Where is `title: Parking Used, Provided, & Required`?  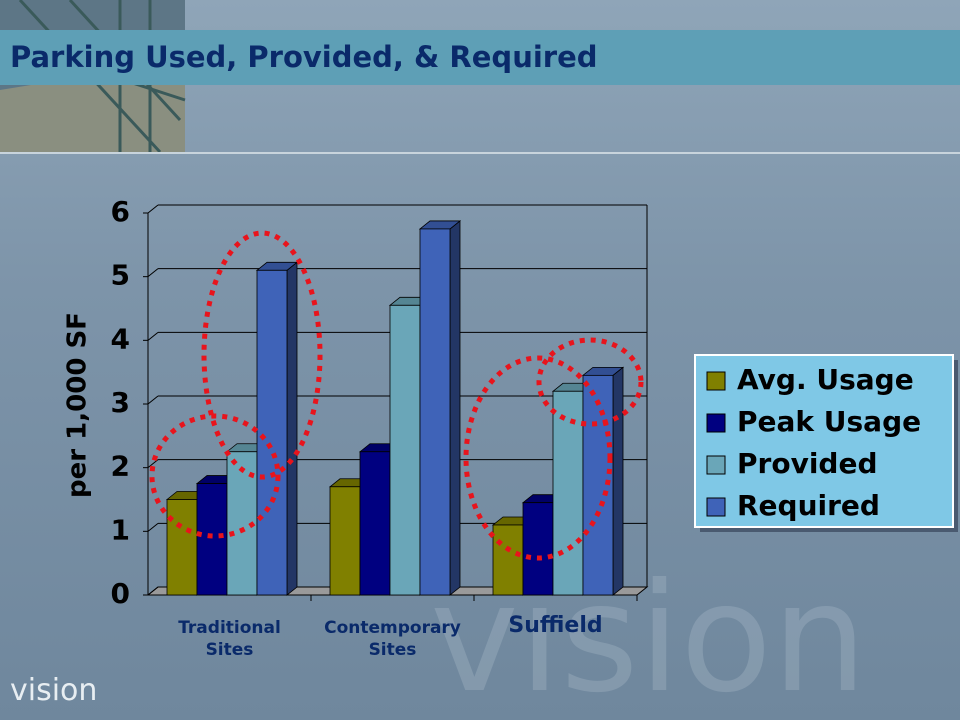 title: Parking Used, Provided, & Required is located at coordinates (304, 57).